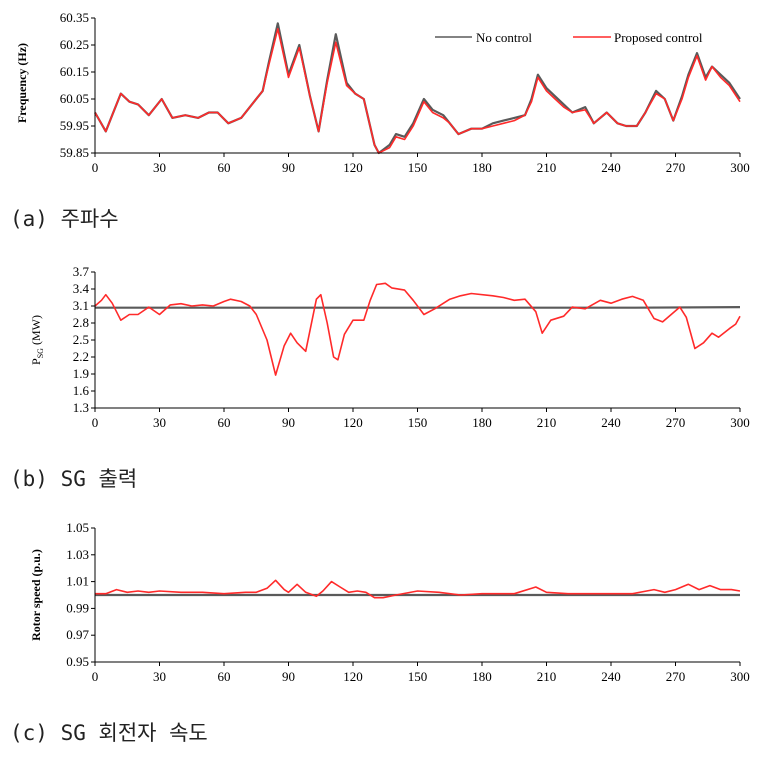 This screenshot has height=760, width=760. Describe the element at coordinates (353, 167) in the screenshot. I see `frequency-x-tick-label: 120` at that location.